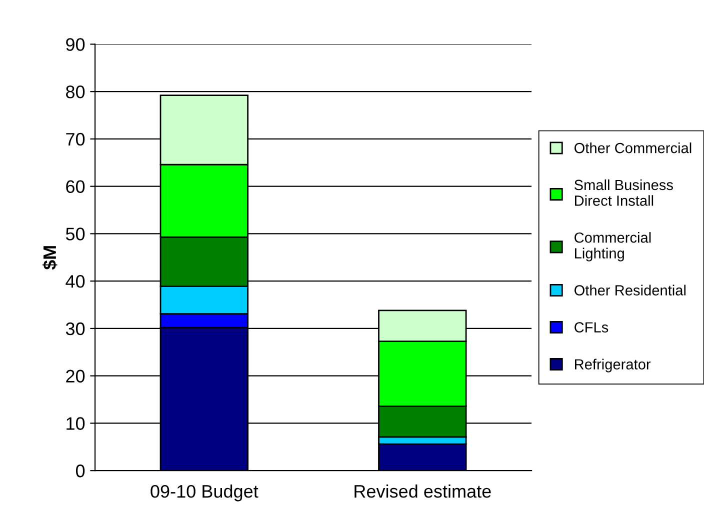 This screenshot has width=704, height=520. What do you see at coordinates (422, 491) in the screenshot?
I see `x-tick-label: Revised estimate` at bounding box center [422, 491].